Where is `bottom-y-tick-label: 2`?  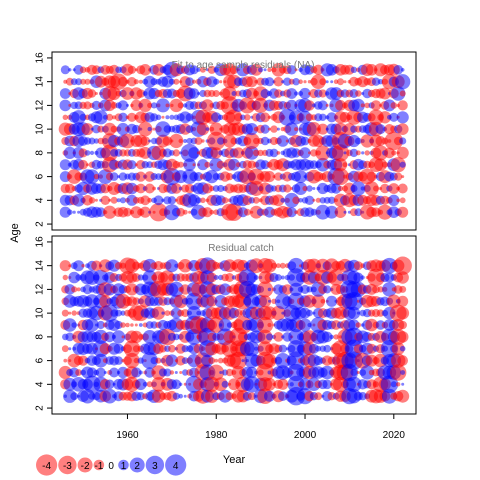 bottom-y-tick-label: 2 is located at coordinates (40, 408).